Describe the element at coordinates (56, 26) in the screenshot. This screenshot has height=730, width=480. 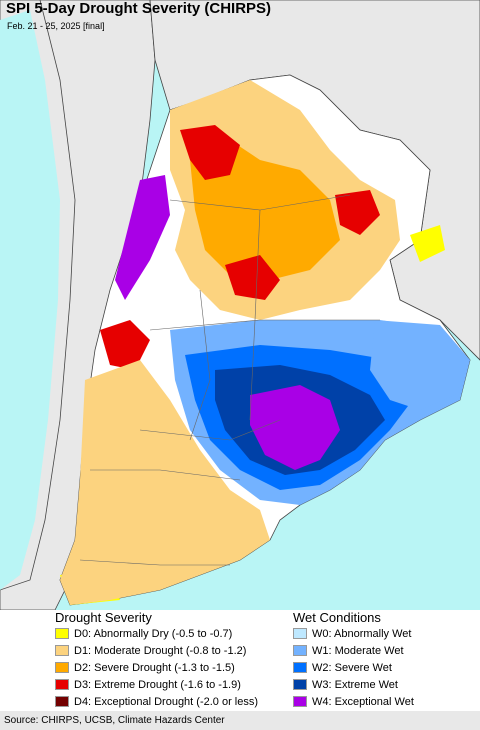
I see `map-subtitle: Feb. 21 - 25, 2025 [final]` at that location.